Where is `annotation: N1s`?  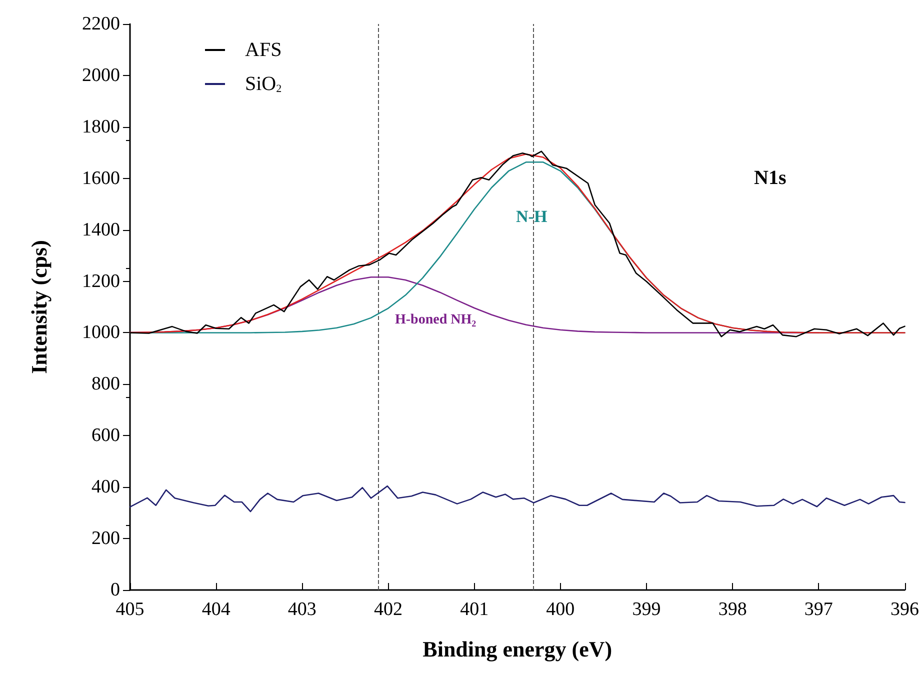 annotation: N1s is located at coordinates (770, 178).